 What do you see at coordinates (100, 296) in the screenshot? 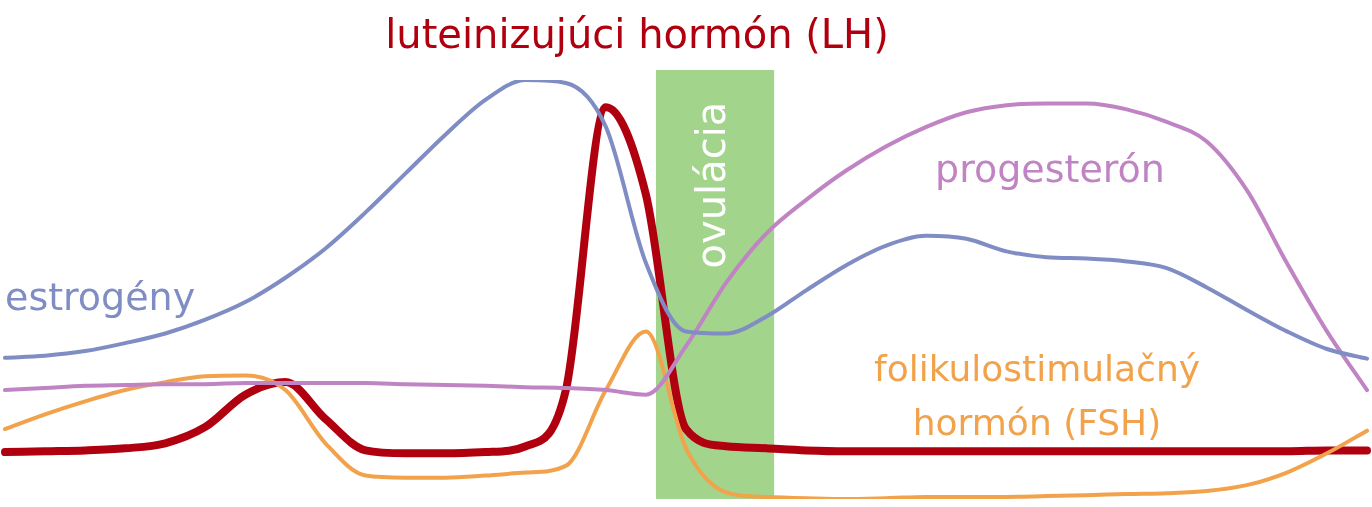
I see `series-label: estrogény` at bounding box center [100, 296].